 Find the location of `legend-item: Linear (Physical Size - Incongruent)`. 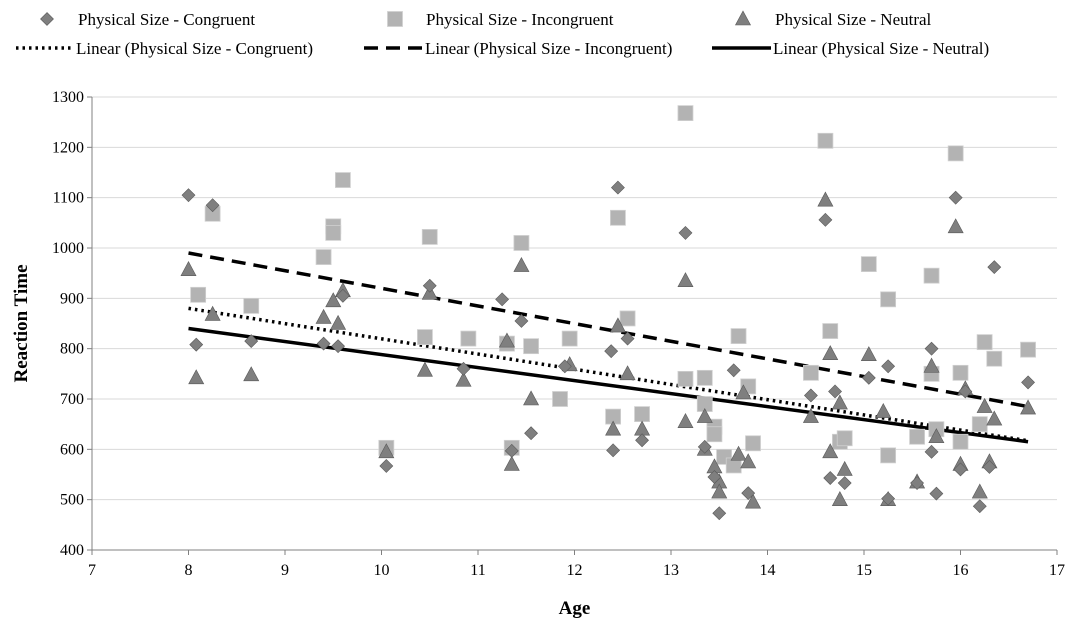

legend-item: Linear (Physical Size - Incongruent) is located at coordinates (518, 48).